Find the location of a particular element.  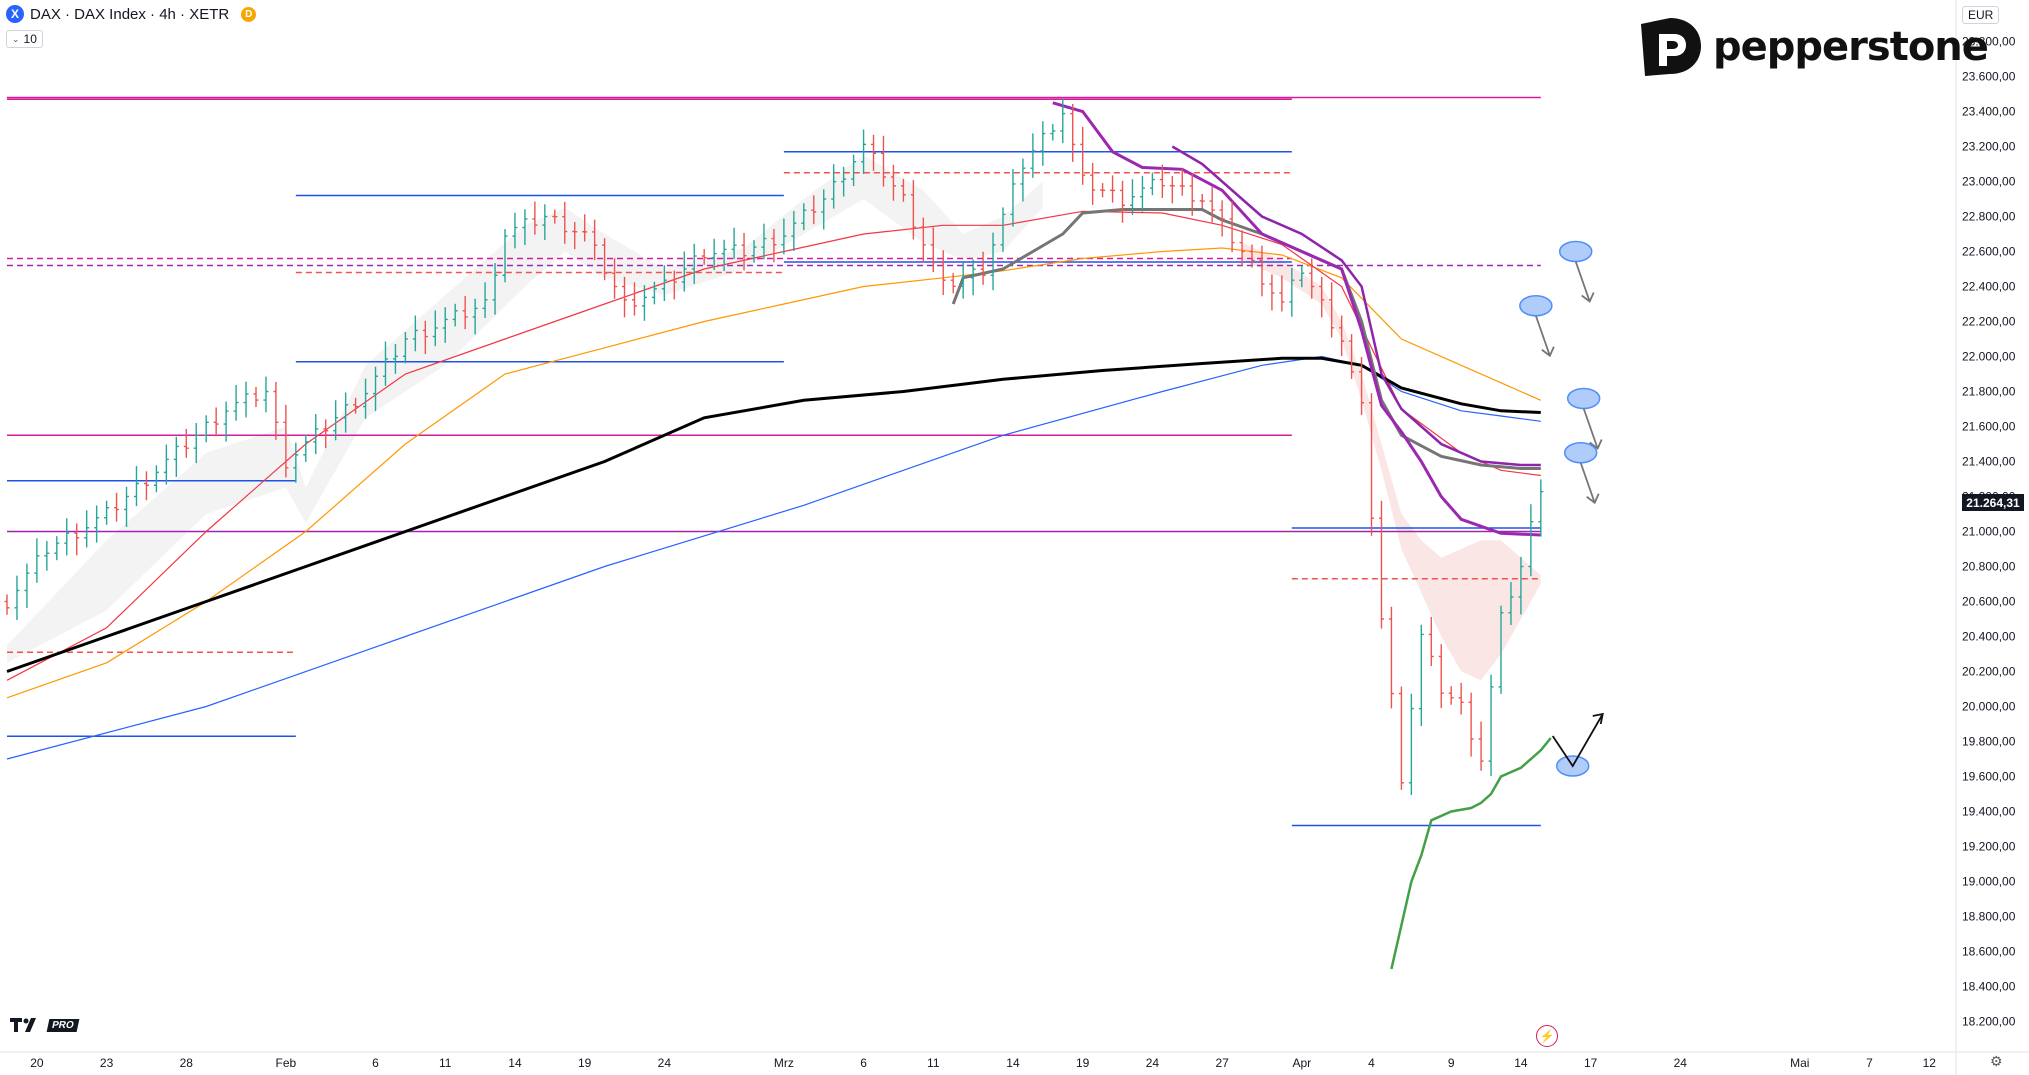

tradingview-logo: PRO is located at coordinates (45, 1025).